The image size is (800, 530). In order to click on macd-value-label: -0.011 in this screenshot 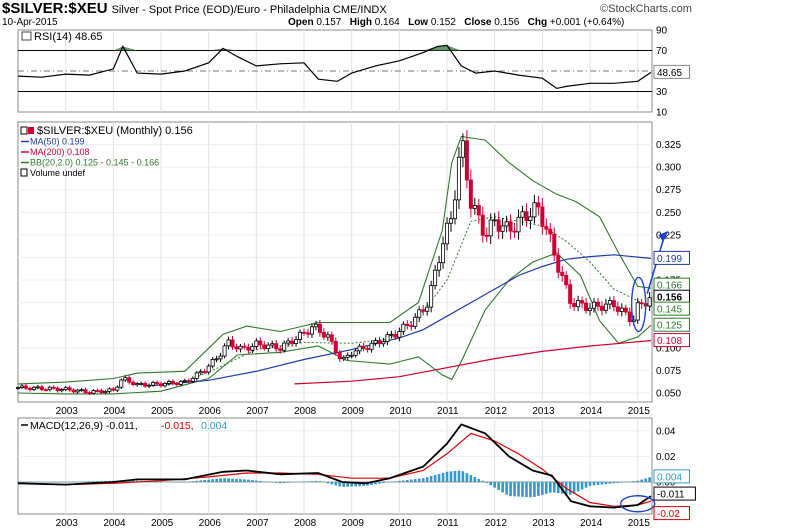, I will do `click(671, 495)`.